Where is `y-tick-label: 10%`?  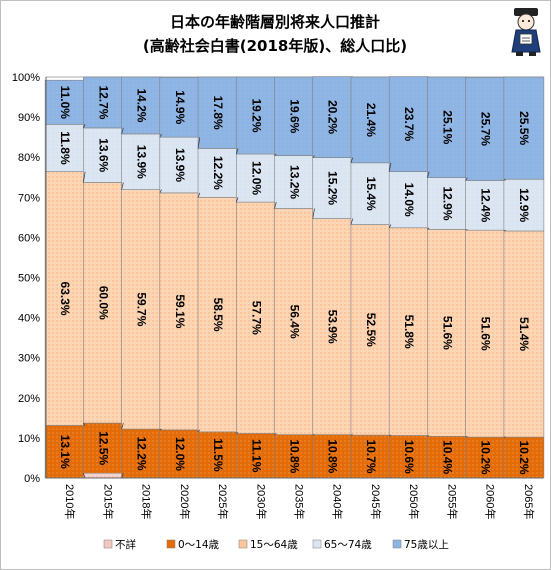
y-tick-label: 10% is located at coordinates (29, 439).